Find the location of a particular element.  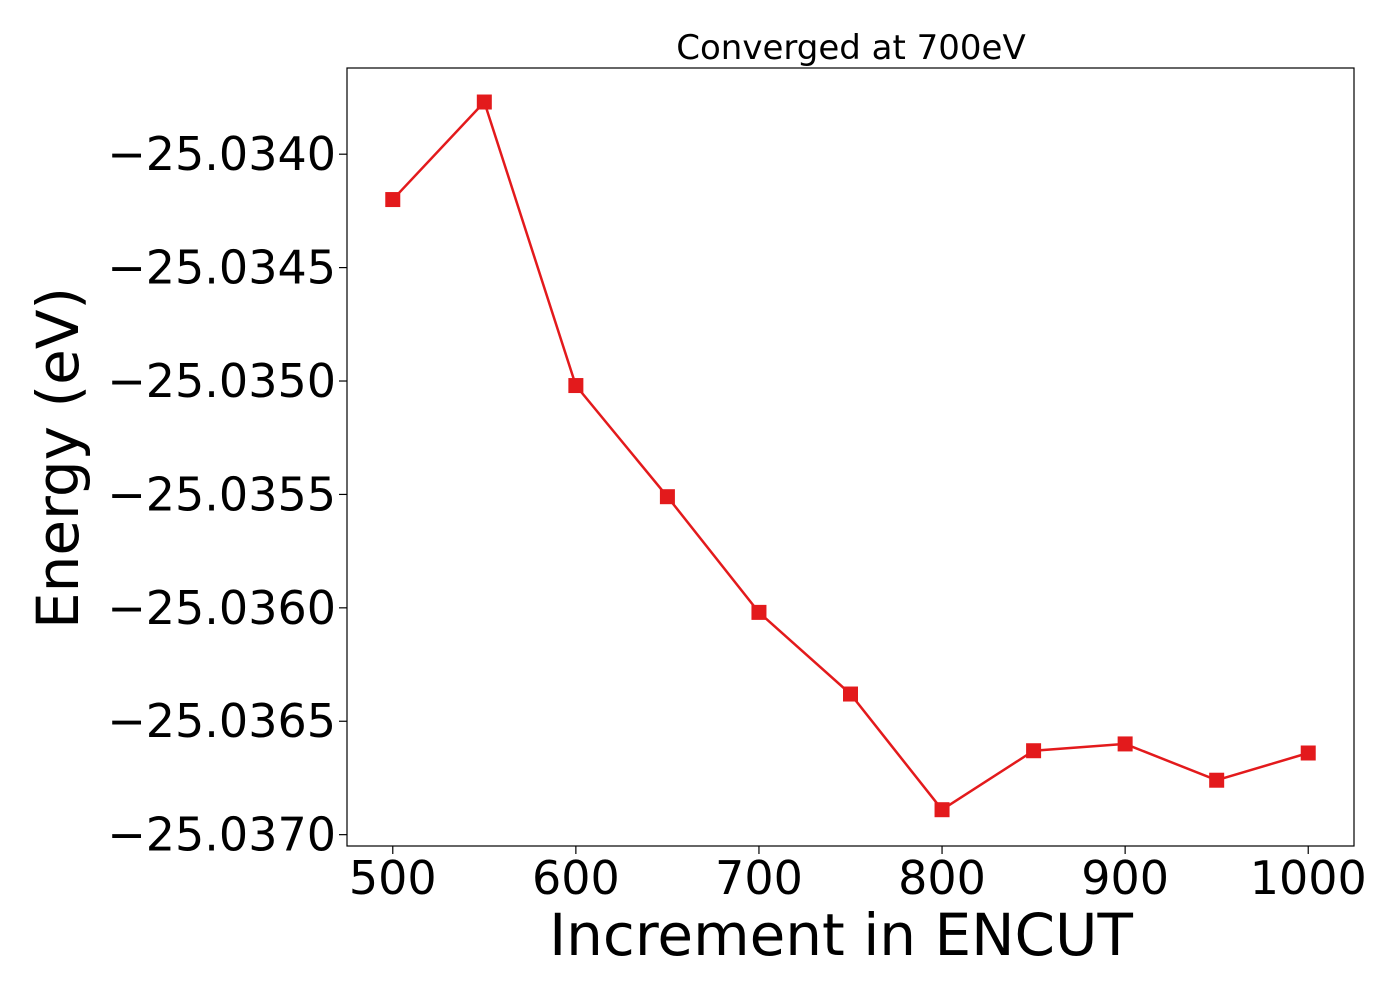

y-tick-label: −25.0350 is located at coordinates (221, 381).